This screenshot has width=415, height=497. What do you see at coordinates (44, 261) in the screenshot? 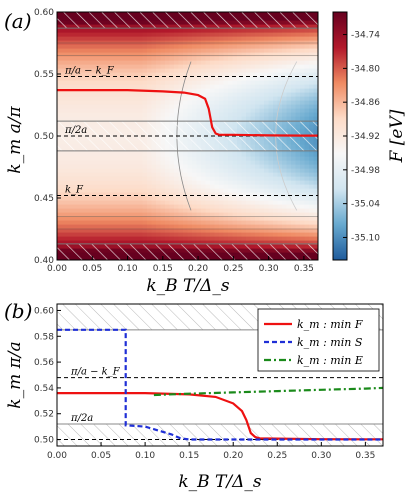
I see `y-tick-label: 0.40` at bounding box center [44, 261].